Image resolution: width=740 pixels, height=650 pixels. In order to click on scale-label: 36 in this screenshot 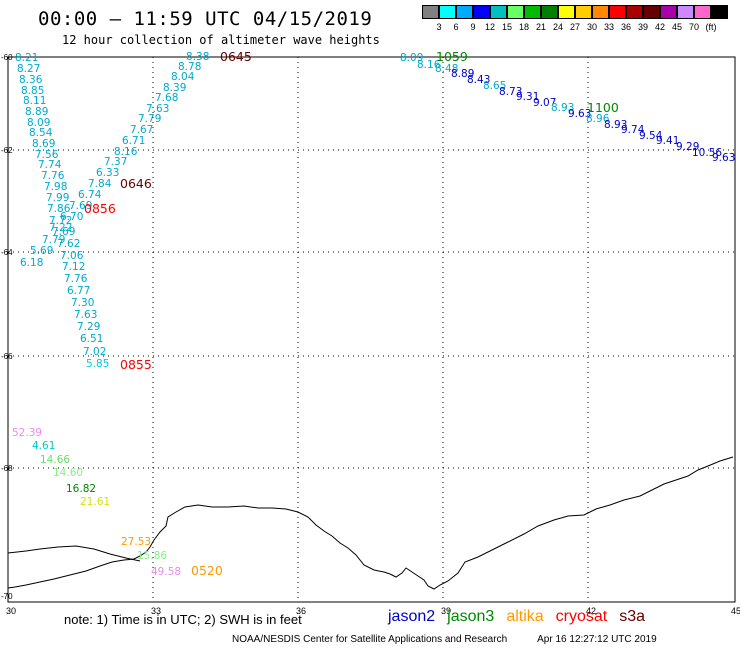, I will do `click(625, 27)`.